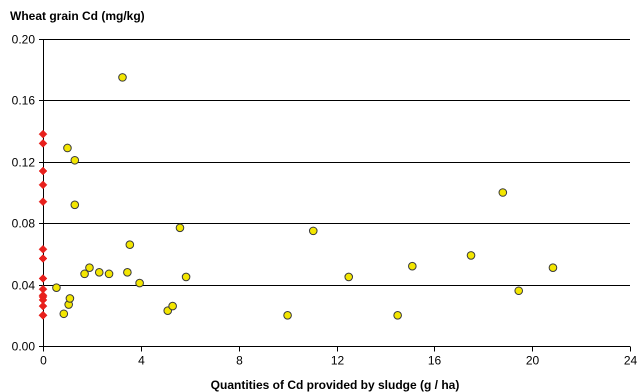  What do you see at coordinates (77, 16) in the screenshot?
I see `y-axis-title: Wheat grain Cd (mg/kg)` at bounding box center [77, 16].